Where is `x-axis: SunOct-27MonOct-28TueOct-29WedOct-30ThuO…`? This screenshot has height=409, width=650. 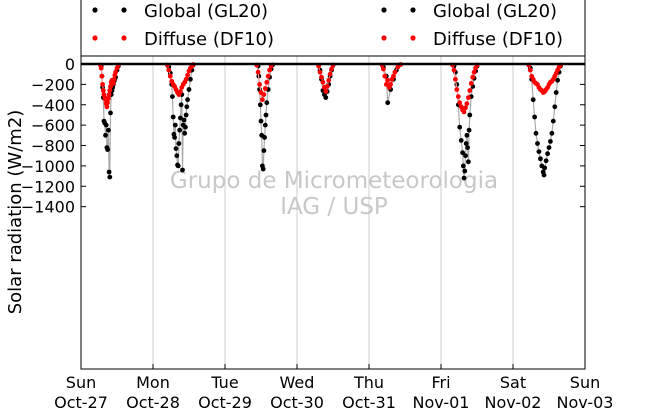
x-axis: SunOct-27MonOct-28TueOct-29WedOct-30ThuO… is located at coordinates (333, 386).